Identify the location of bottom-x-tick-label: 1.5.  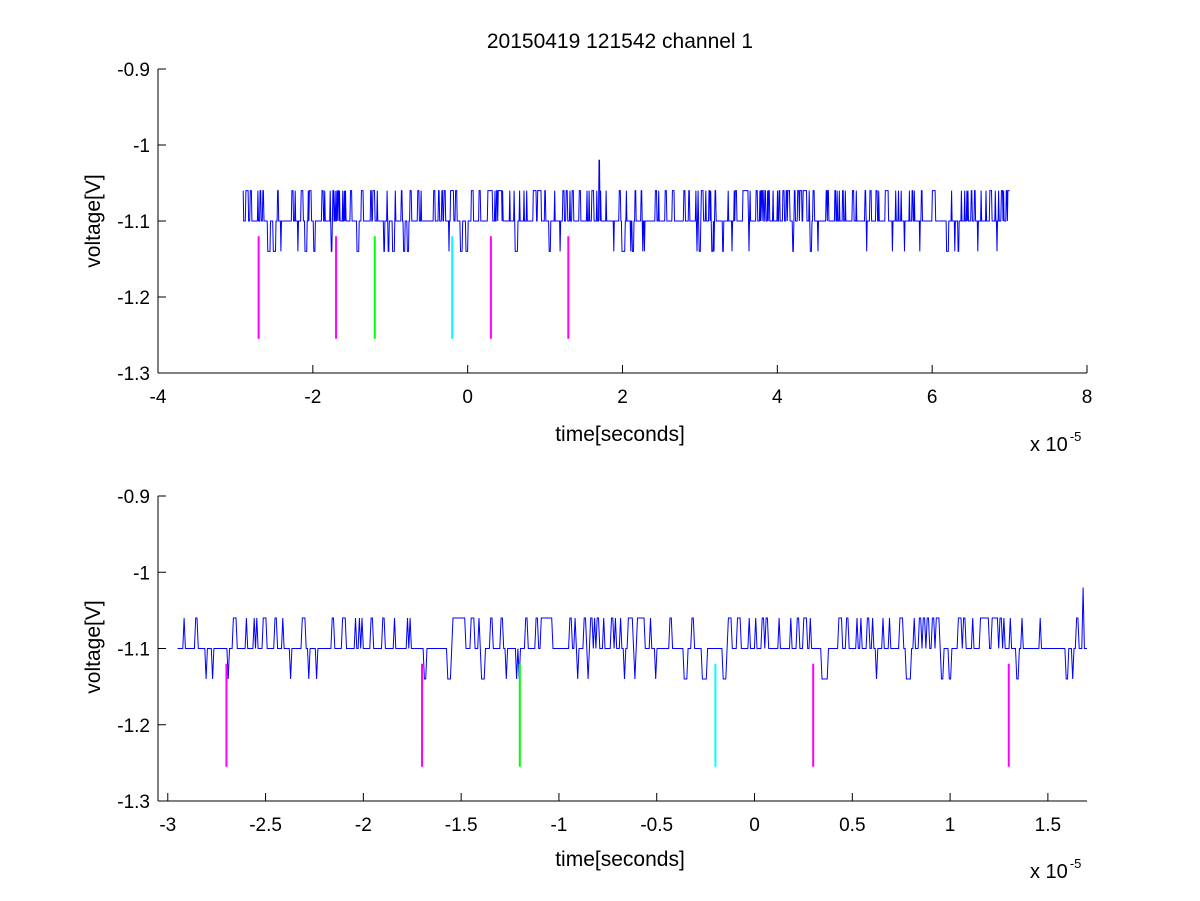
(1048, 825).